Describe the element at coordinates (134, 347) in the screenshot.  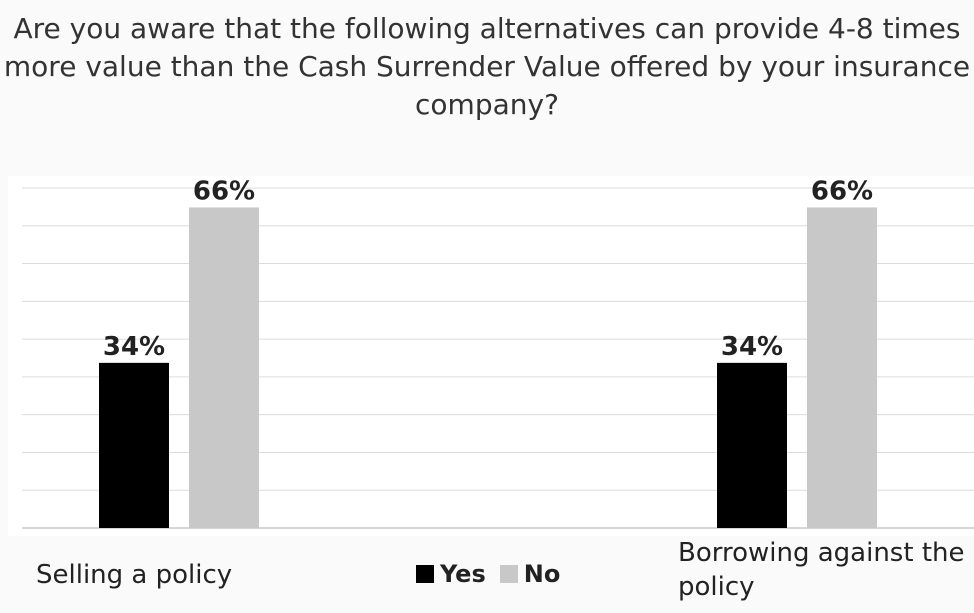
I see `data-label-yes-0: 34%` at that location.